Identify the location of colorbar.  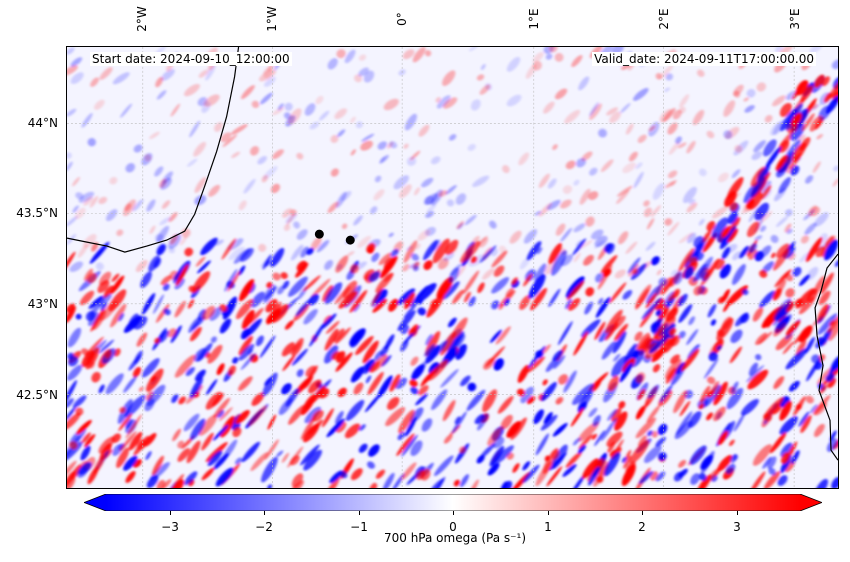
(453, 502).